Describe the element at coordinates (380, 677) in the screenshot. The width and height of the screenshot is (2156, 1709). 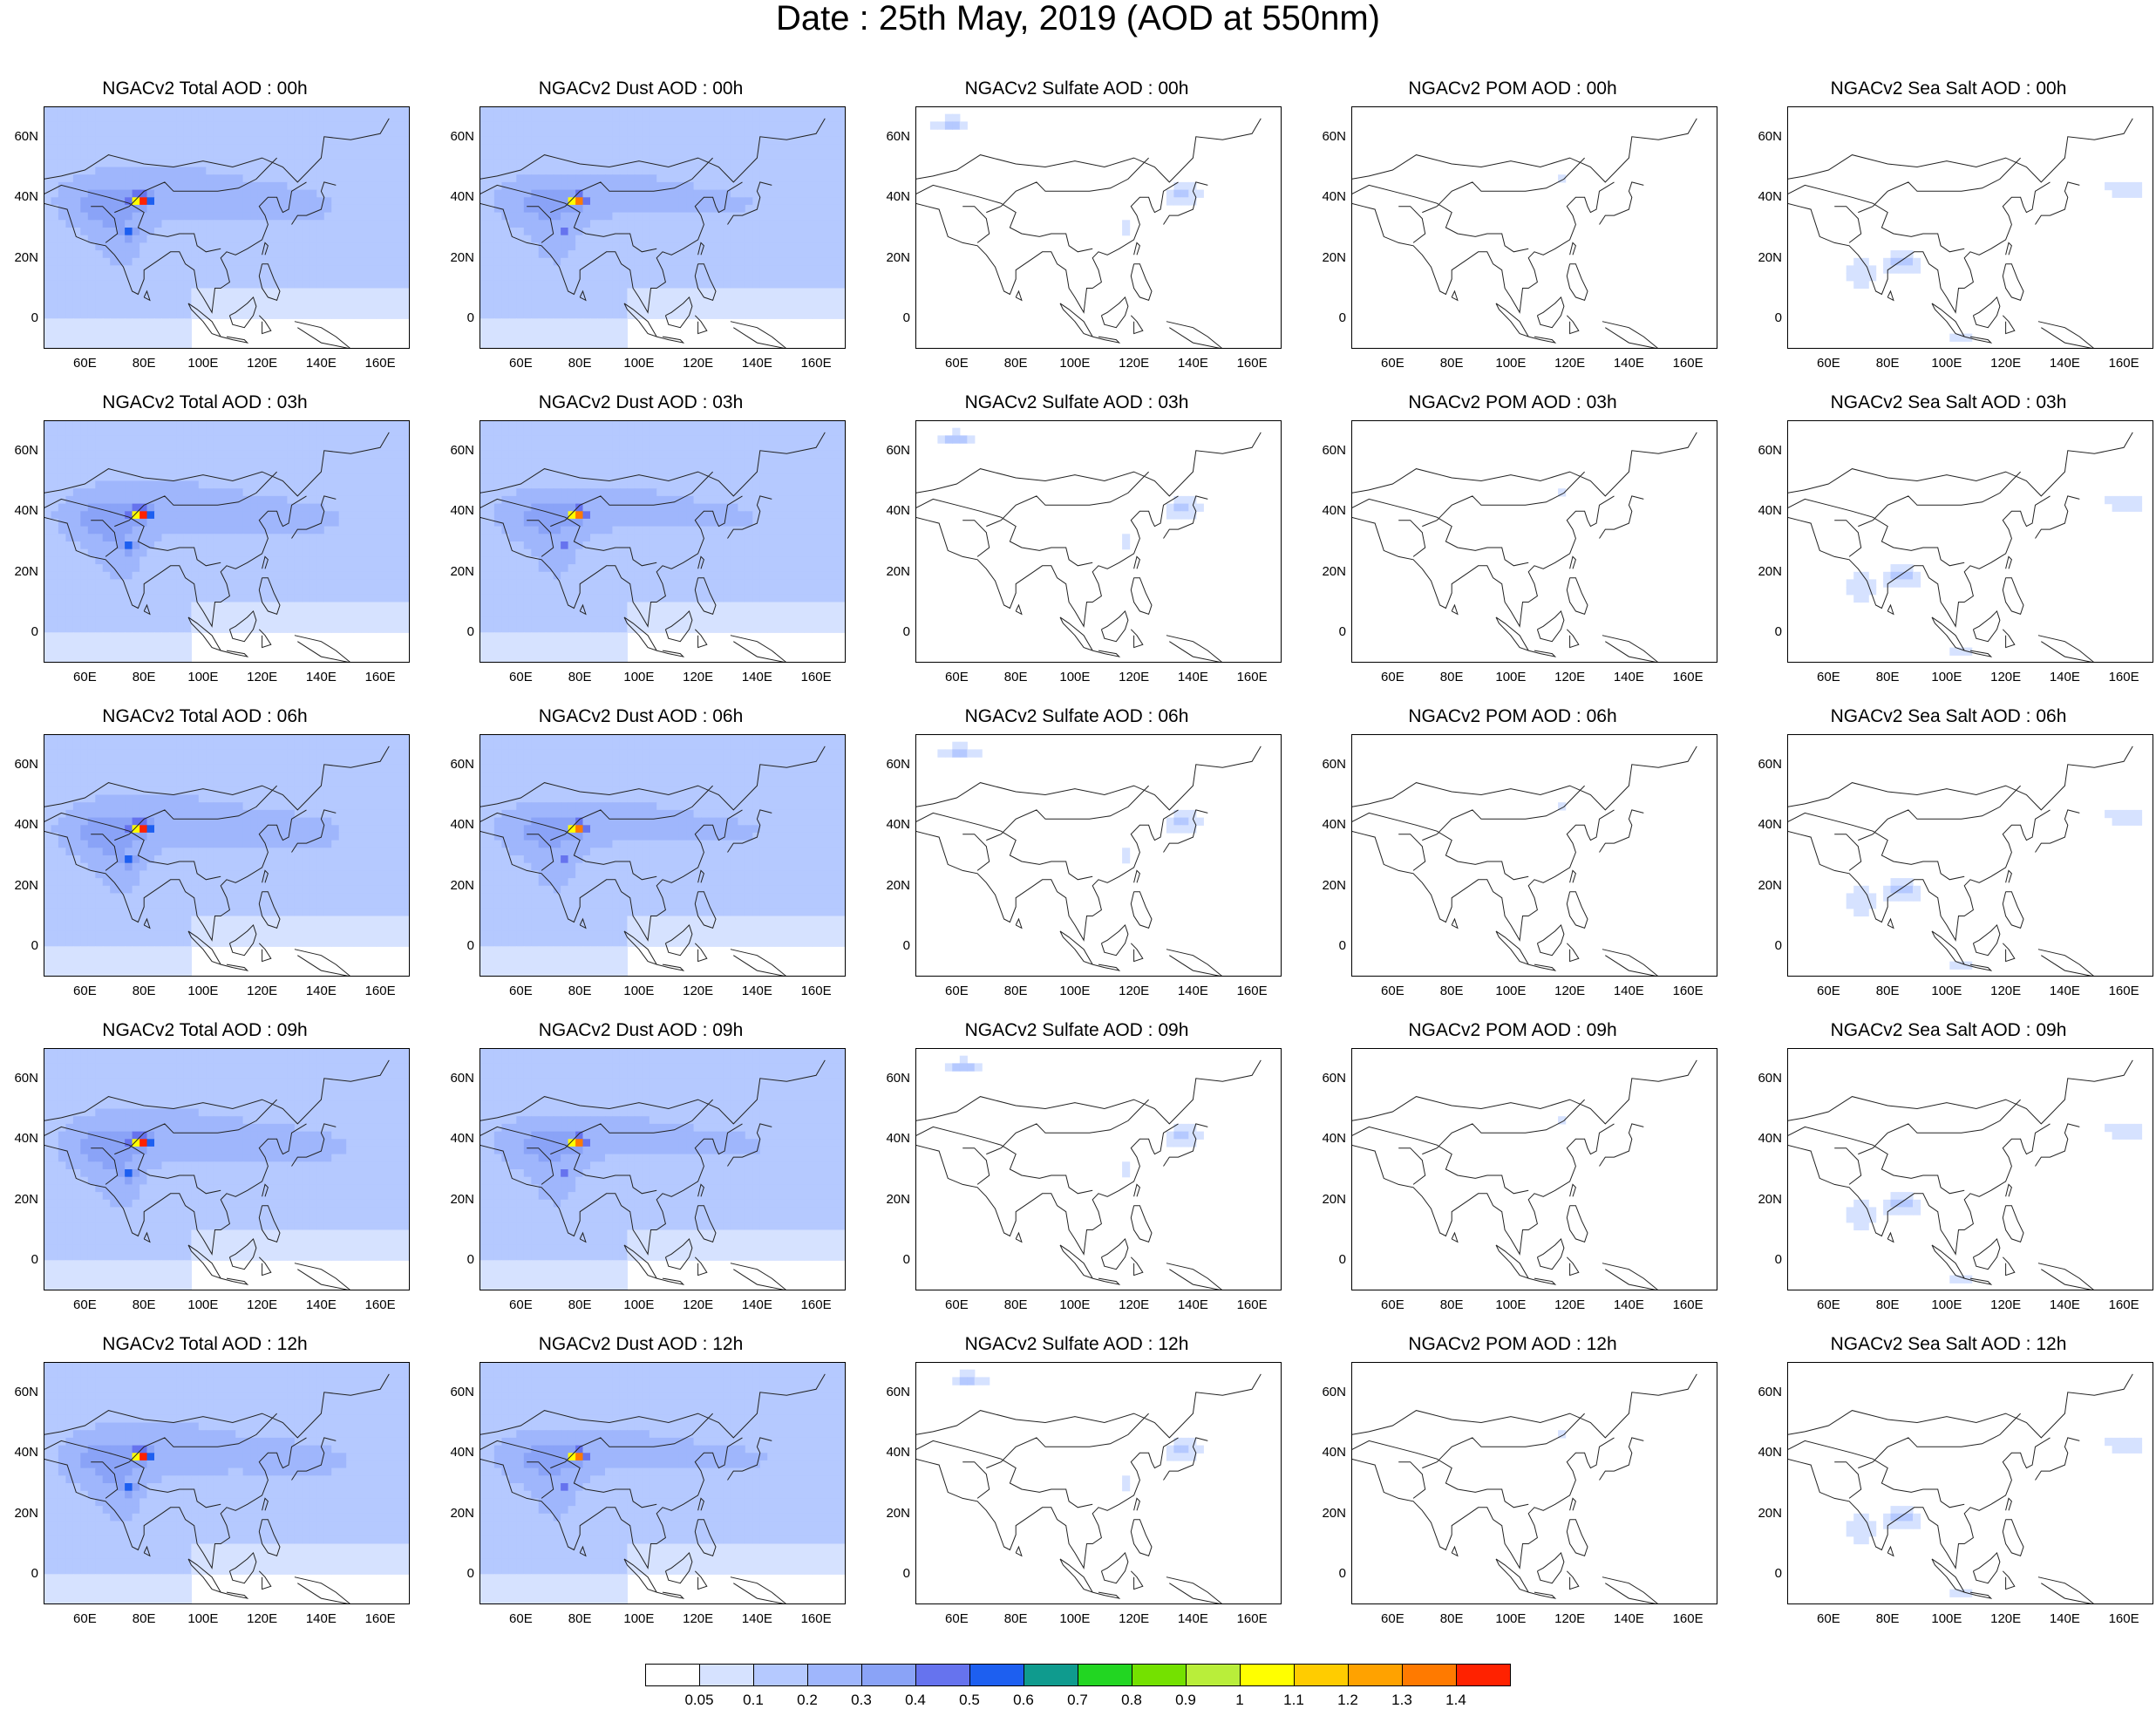
I see `lon-tick-label: 160E` at that location.